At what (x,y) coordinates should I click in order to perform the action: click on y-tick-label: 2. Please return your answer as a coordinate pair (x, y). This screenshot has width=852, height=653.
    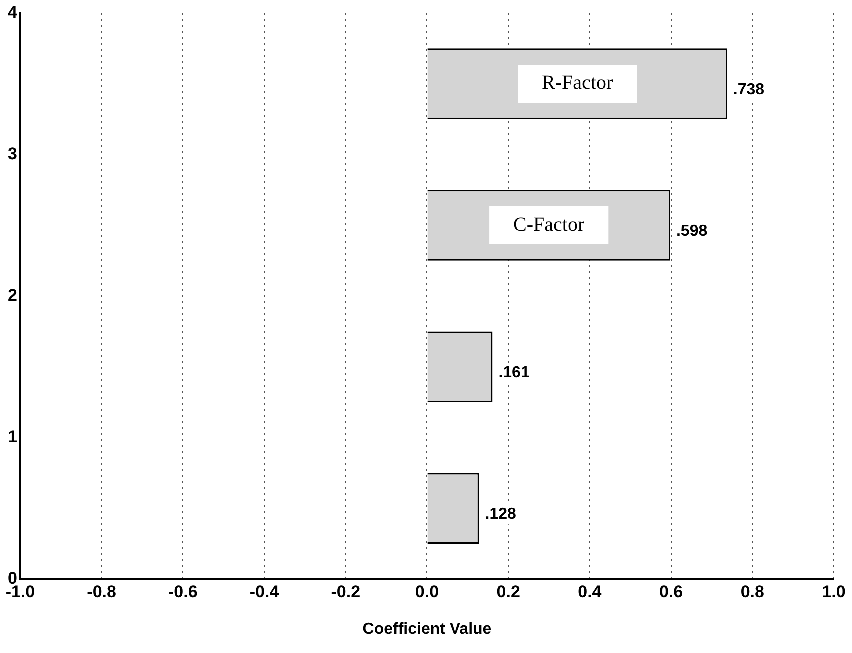
    Looking at the image, I should click on (13, 295).